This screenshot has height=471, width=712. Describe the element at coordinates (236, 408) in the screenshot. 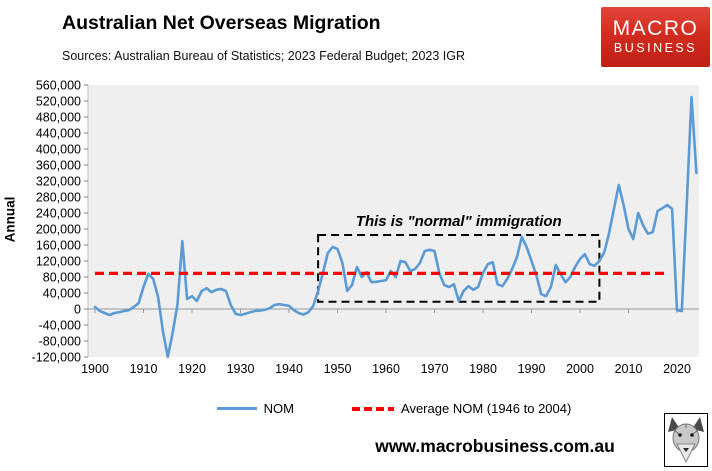

I see `nom-line-swatch` at that location.